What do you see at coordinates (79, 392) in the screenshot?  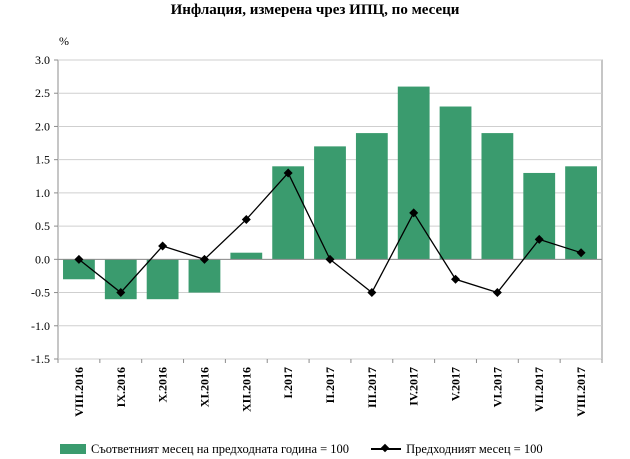 I see `x-tick-label: VIII.2016` at bounding box center [79, 392].